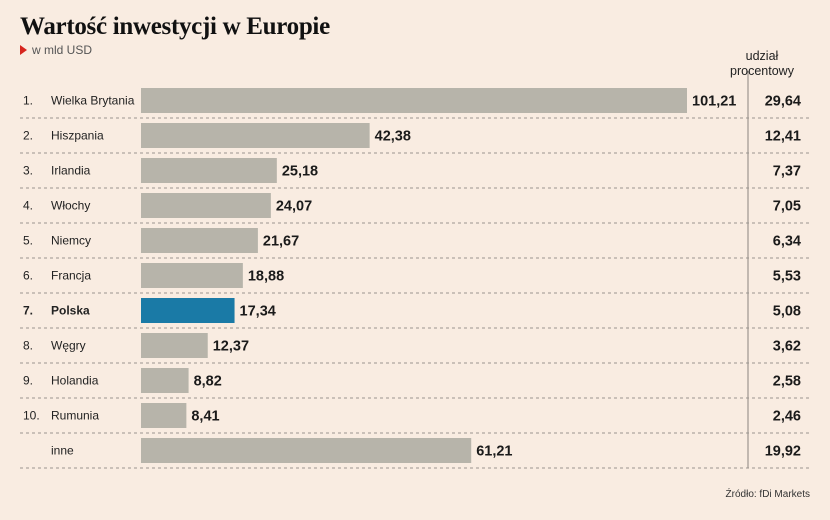 The height and width of the screenshot is (520, 830). What do you see at coordinates (787, 312) in the screenshot?
I see `share-value: 5,08` at bounding box center [787, 312].